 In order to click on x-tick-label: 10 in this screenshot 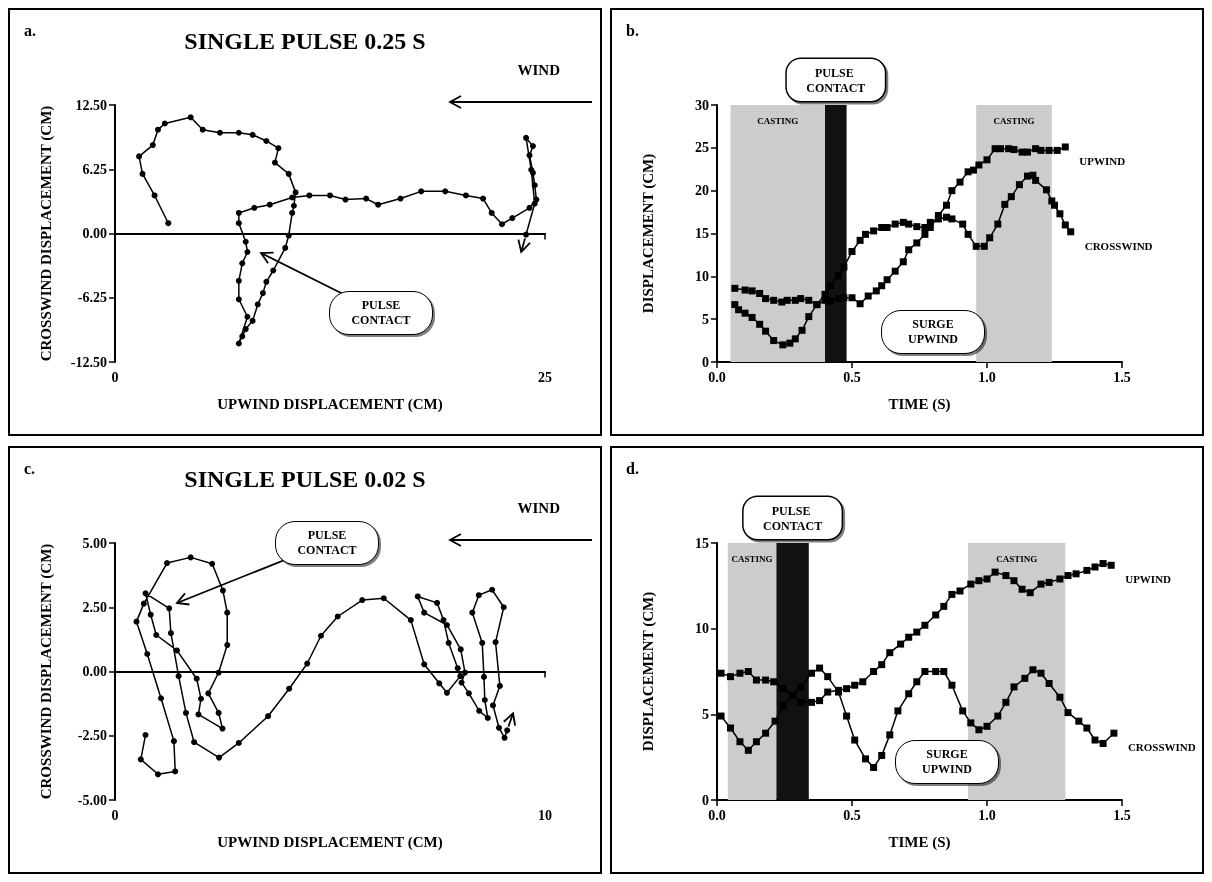, I will do `click(545, 815)`.